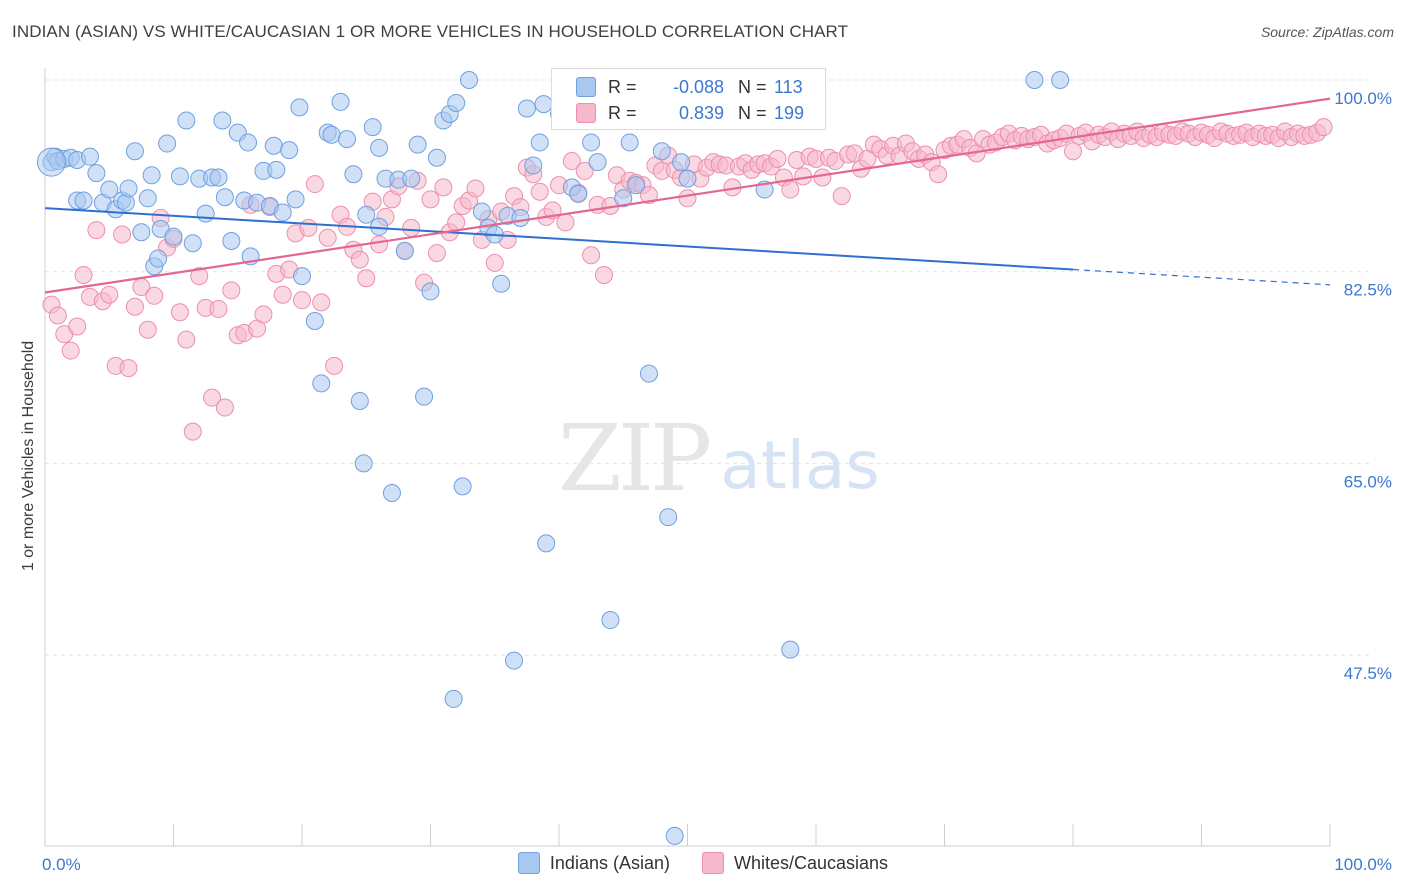 This screenshot has width=1406, height=892. Describe the element at coordinates (698, 86) in the screenshot. I see `legend-r-value: -0.088` at that location.